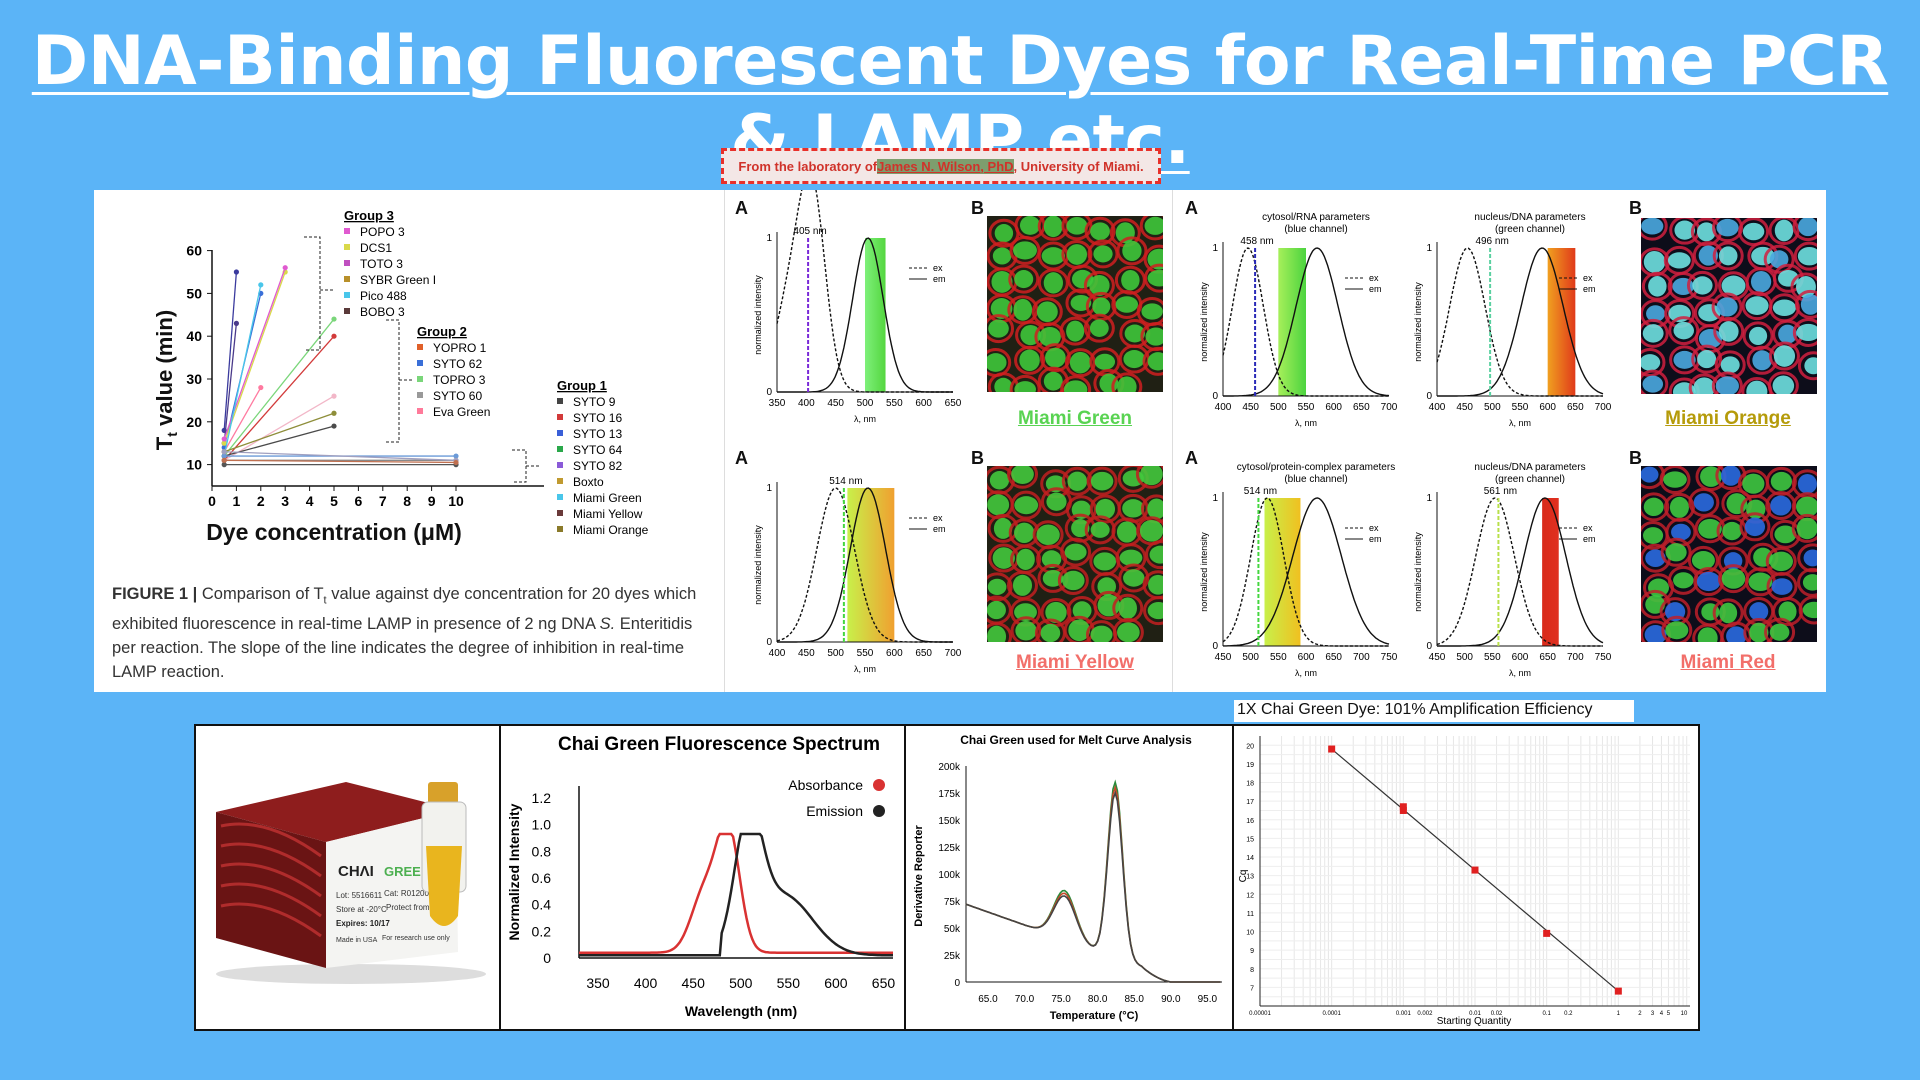 The image size is (1920, 1080). I want to click on panel-b-label-red: B, so click(1635, 458).